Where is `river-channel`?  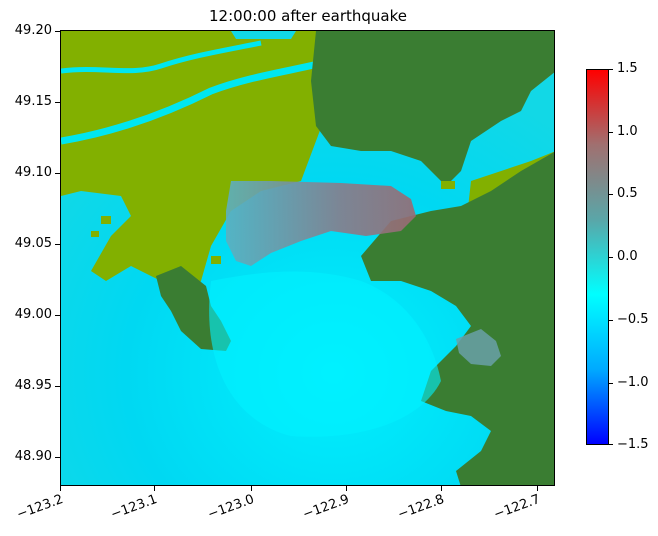 river-channel is located at coordinates (196, 101).